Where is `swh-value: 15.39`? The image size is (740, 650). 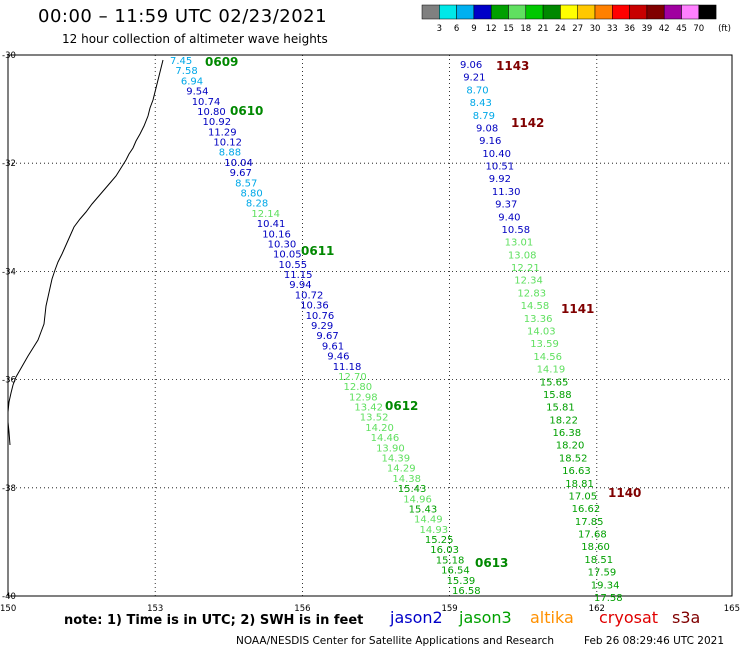 swh-value: 15.39 is located at coordinates (461, 581).